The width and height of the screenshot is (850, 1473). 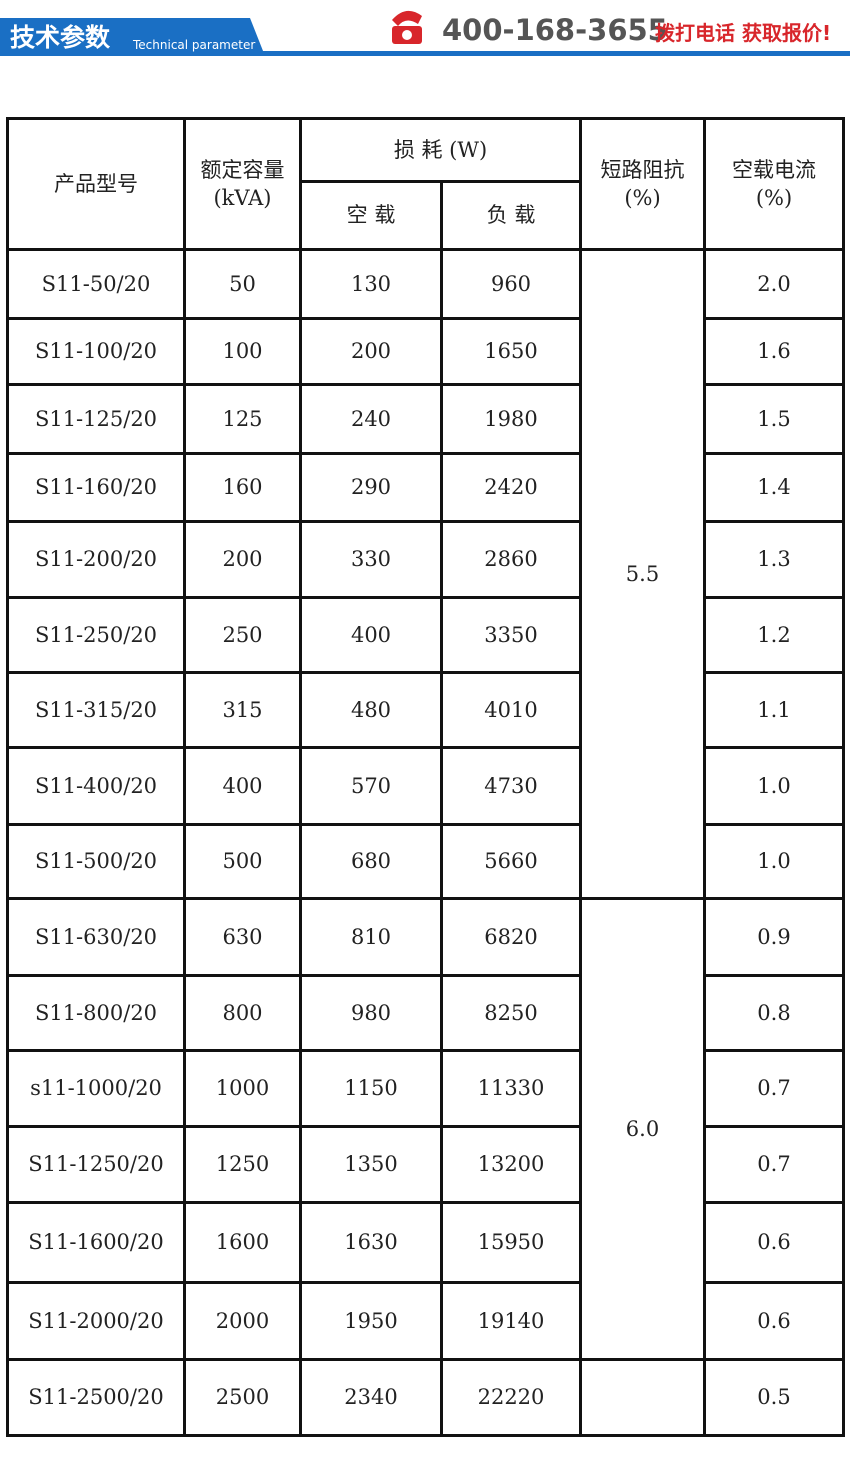 I want to click on cell-text: 290, so click(x=371, y=487).